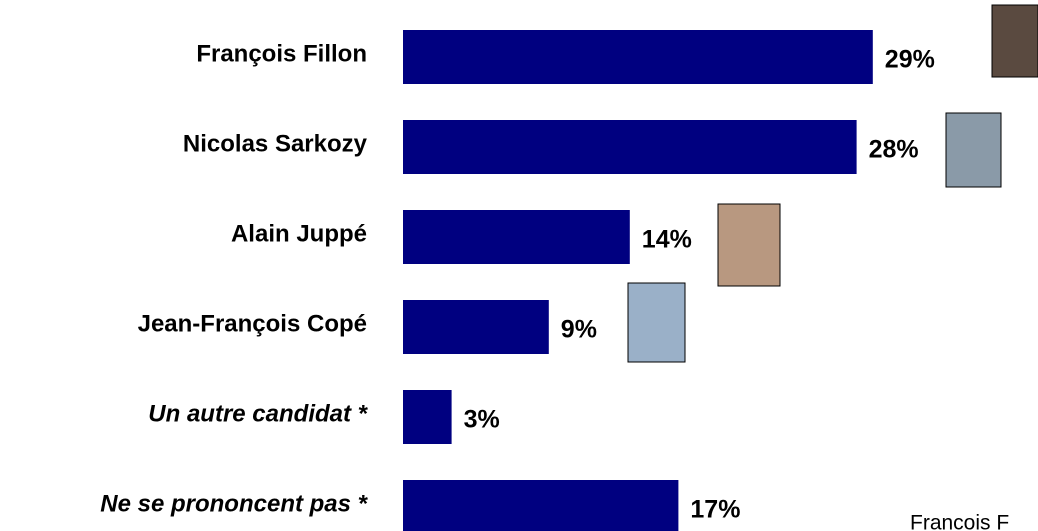  What do you see at coordinates (234, 503) in the screenshot?
I see `category-label: Ne se prononcent pas *` at bounding box center [234, 503].